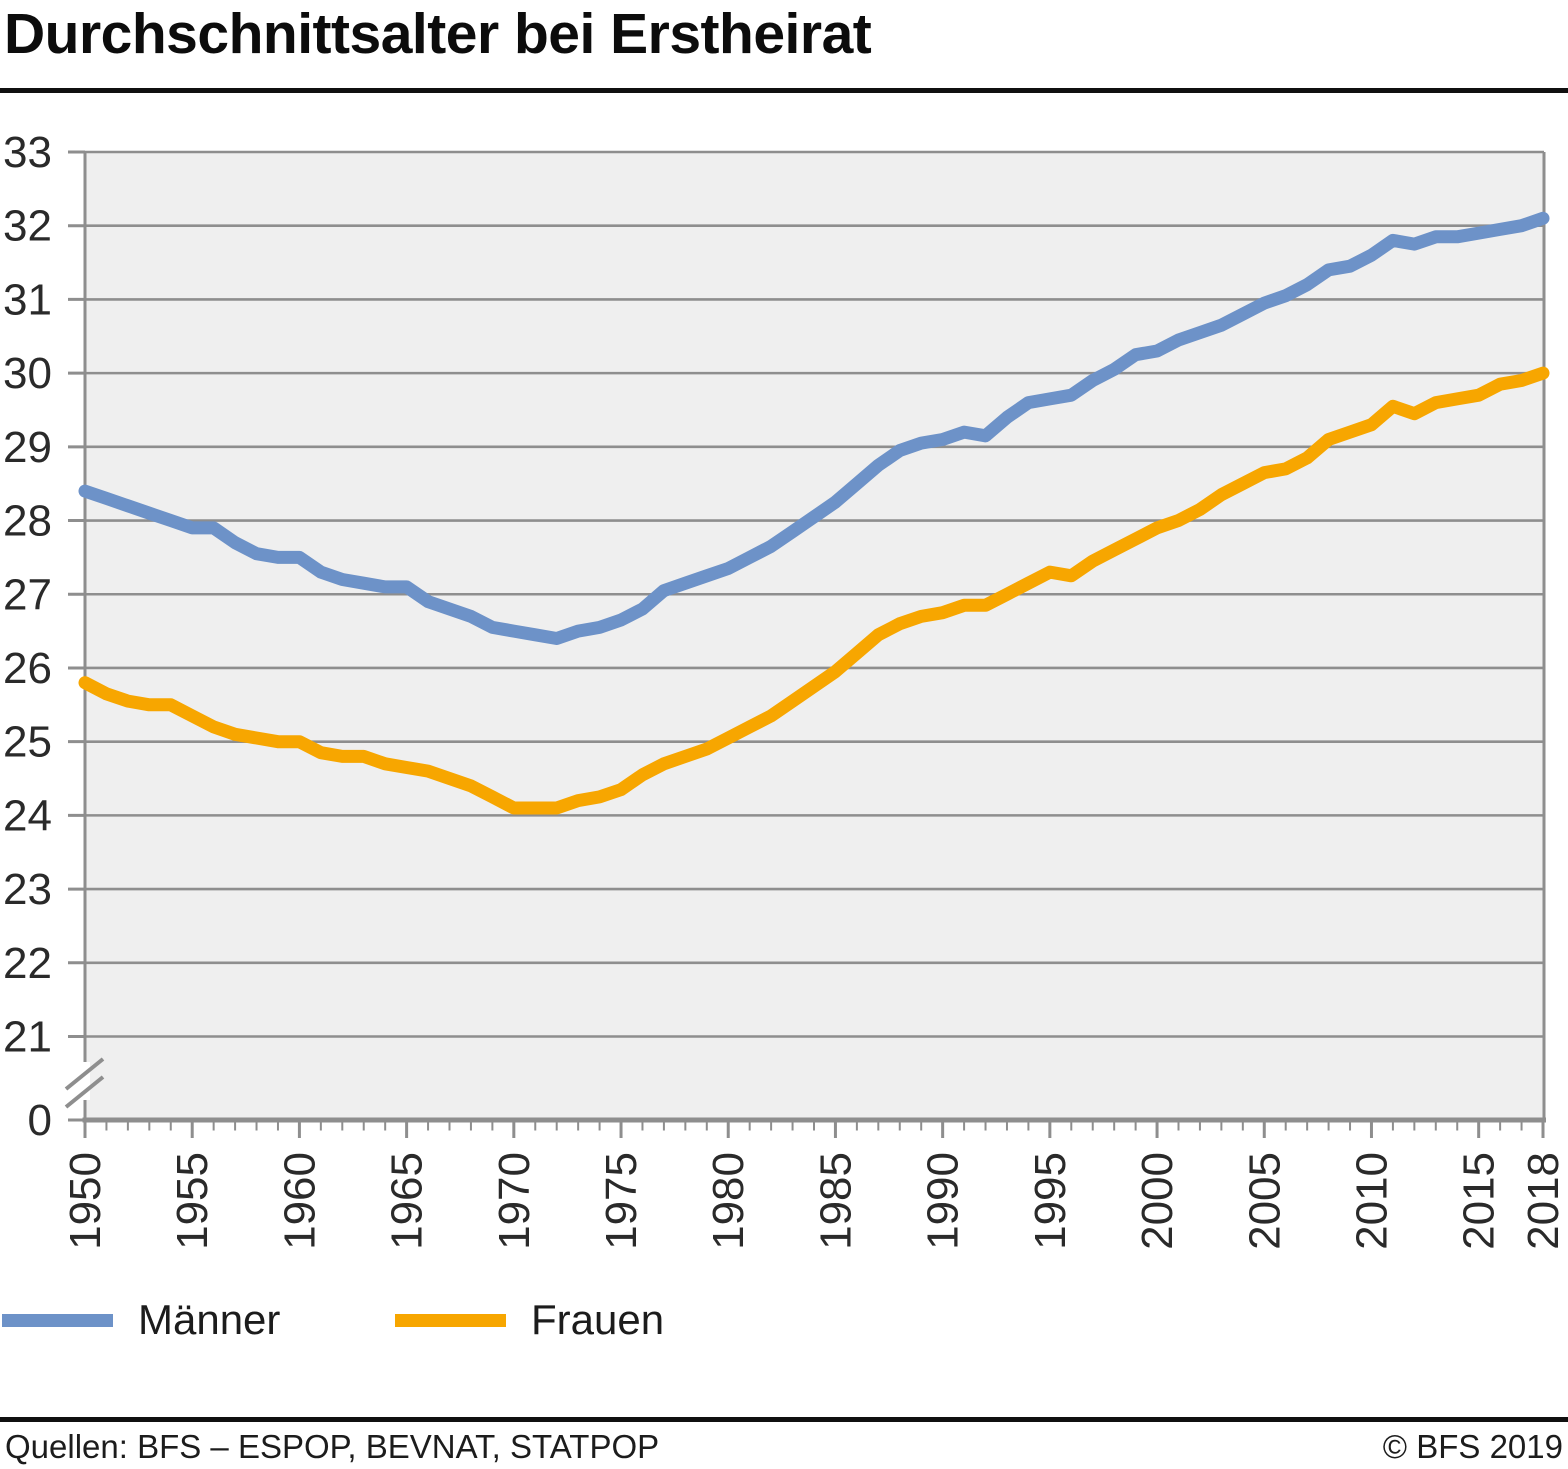  What do you see at coordinates (27, 226) in the screenshot?
I see `y-tick-label: 32` at bounding box center [27, 226].